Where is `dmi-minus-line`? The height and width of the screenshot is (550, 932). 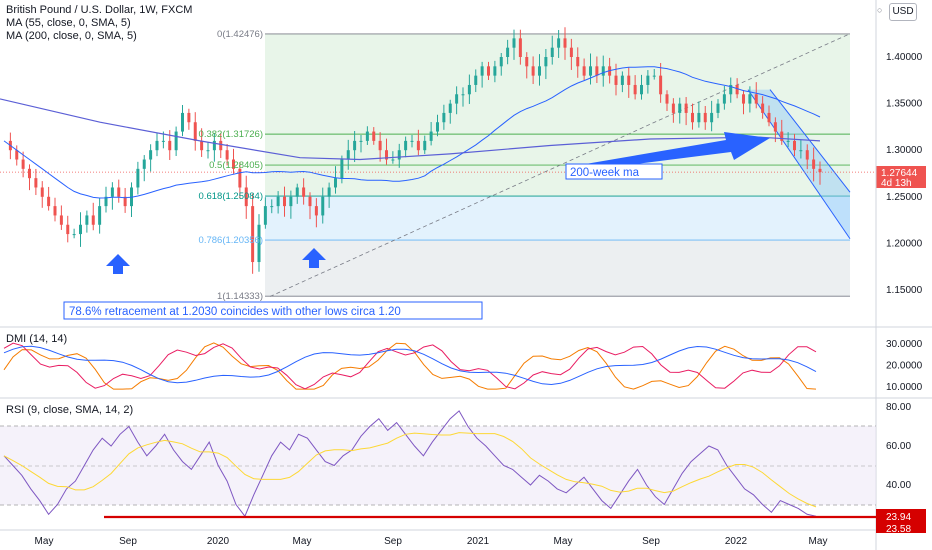
dmi-minus-line is located at coordinates (410, 366).